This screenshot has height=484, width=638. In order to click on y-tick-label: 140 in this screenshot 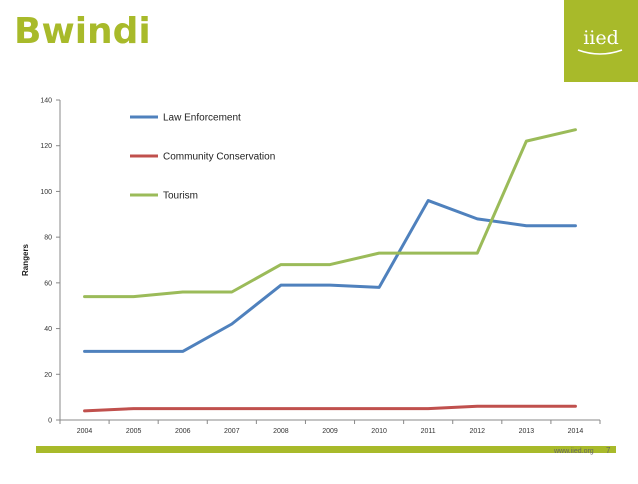, I will do `click(46, 101)`.